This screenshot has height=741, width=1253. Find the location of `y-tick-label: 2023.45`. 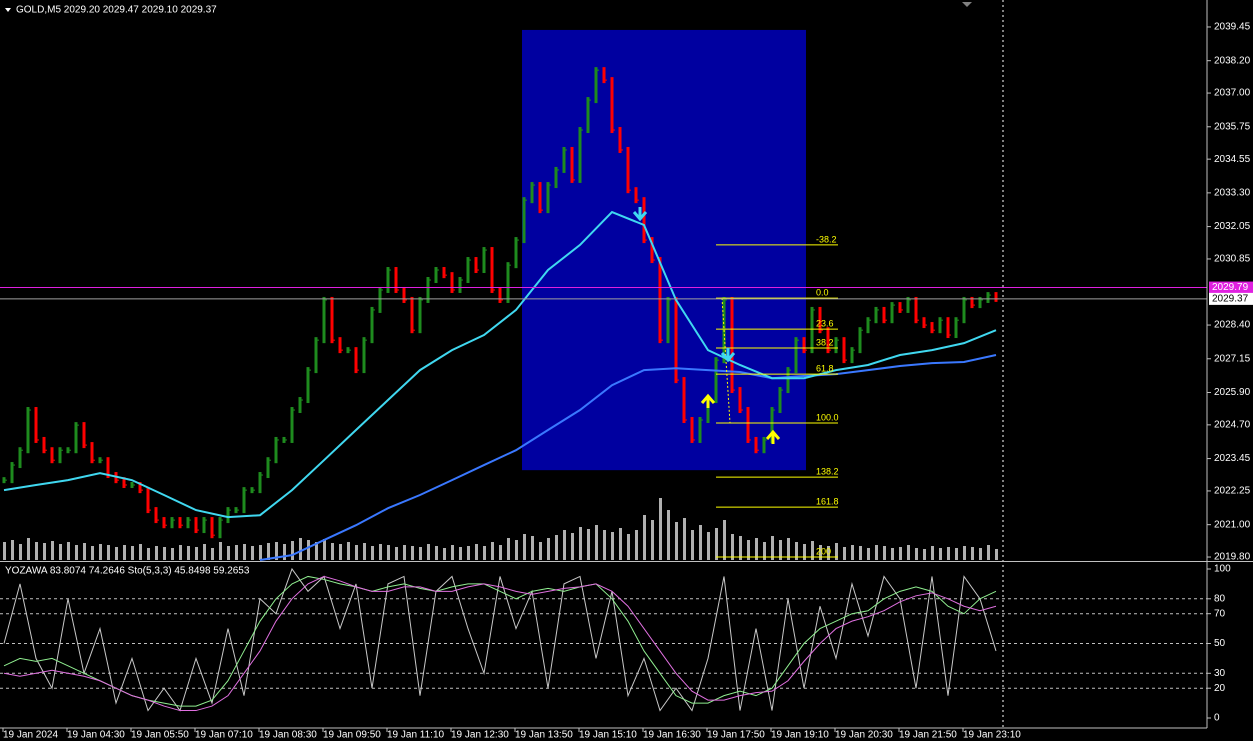

y-tick-label: 2023.45 is located at coordinates (1232, 458).